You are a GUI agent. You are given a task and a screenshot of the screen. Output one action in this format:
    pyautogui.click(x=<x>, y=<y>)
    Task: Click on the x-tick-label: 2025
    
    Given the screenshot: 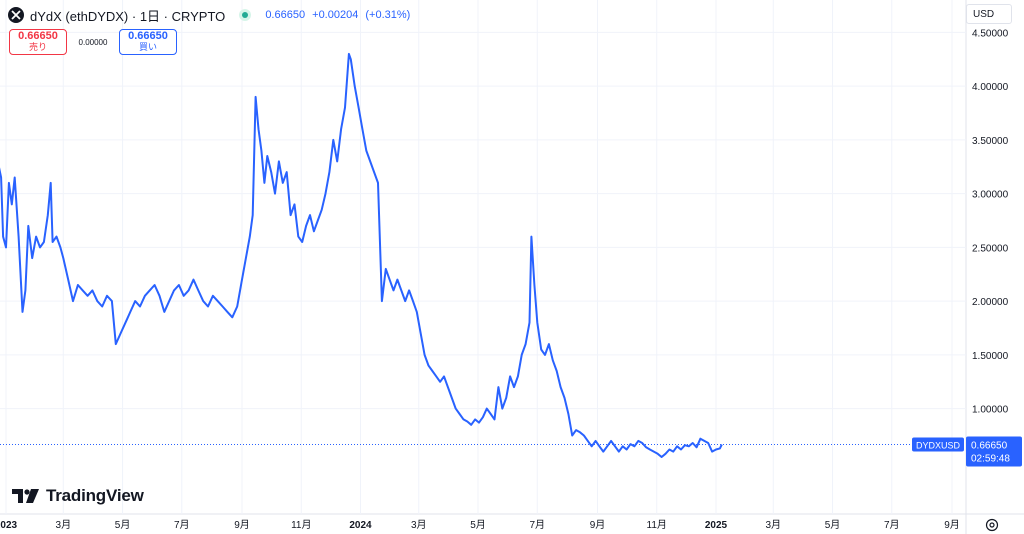 What is the action you would take?
    pyautogui.click(x=716, y=525)
    